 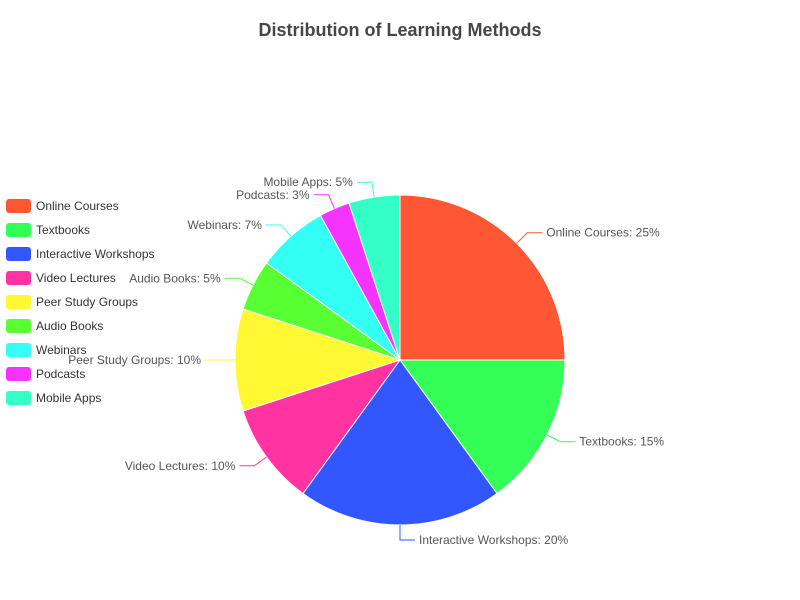 I want to click on label-line-video-lectures, so click(x=253, y=461).